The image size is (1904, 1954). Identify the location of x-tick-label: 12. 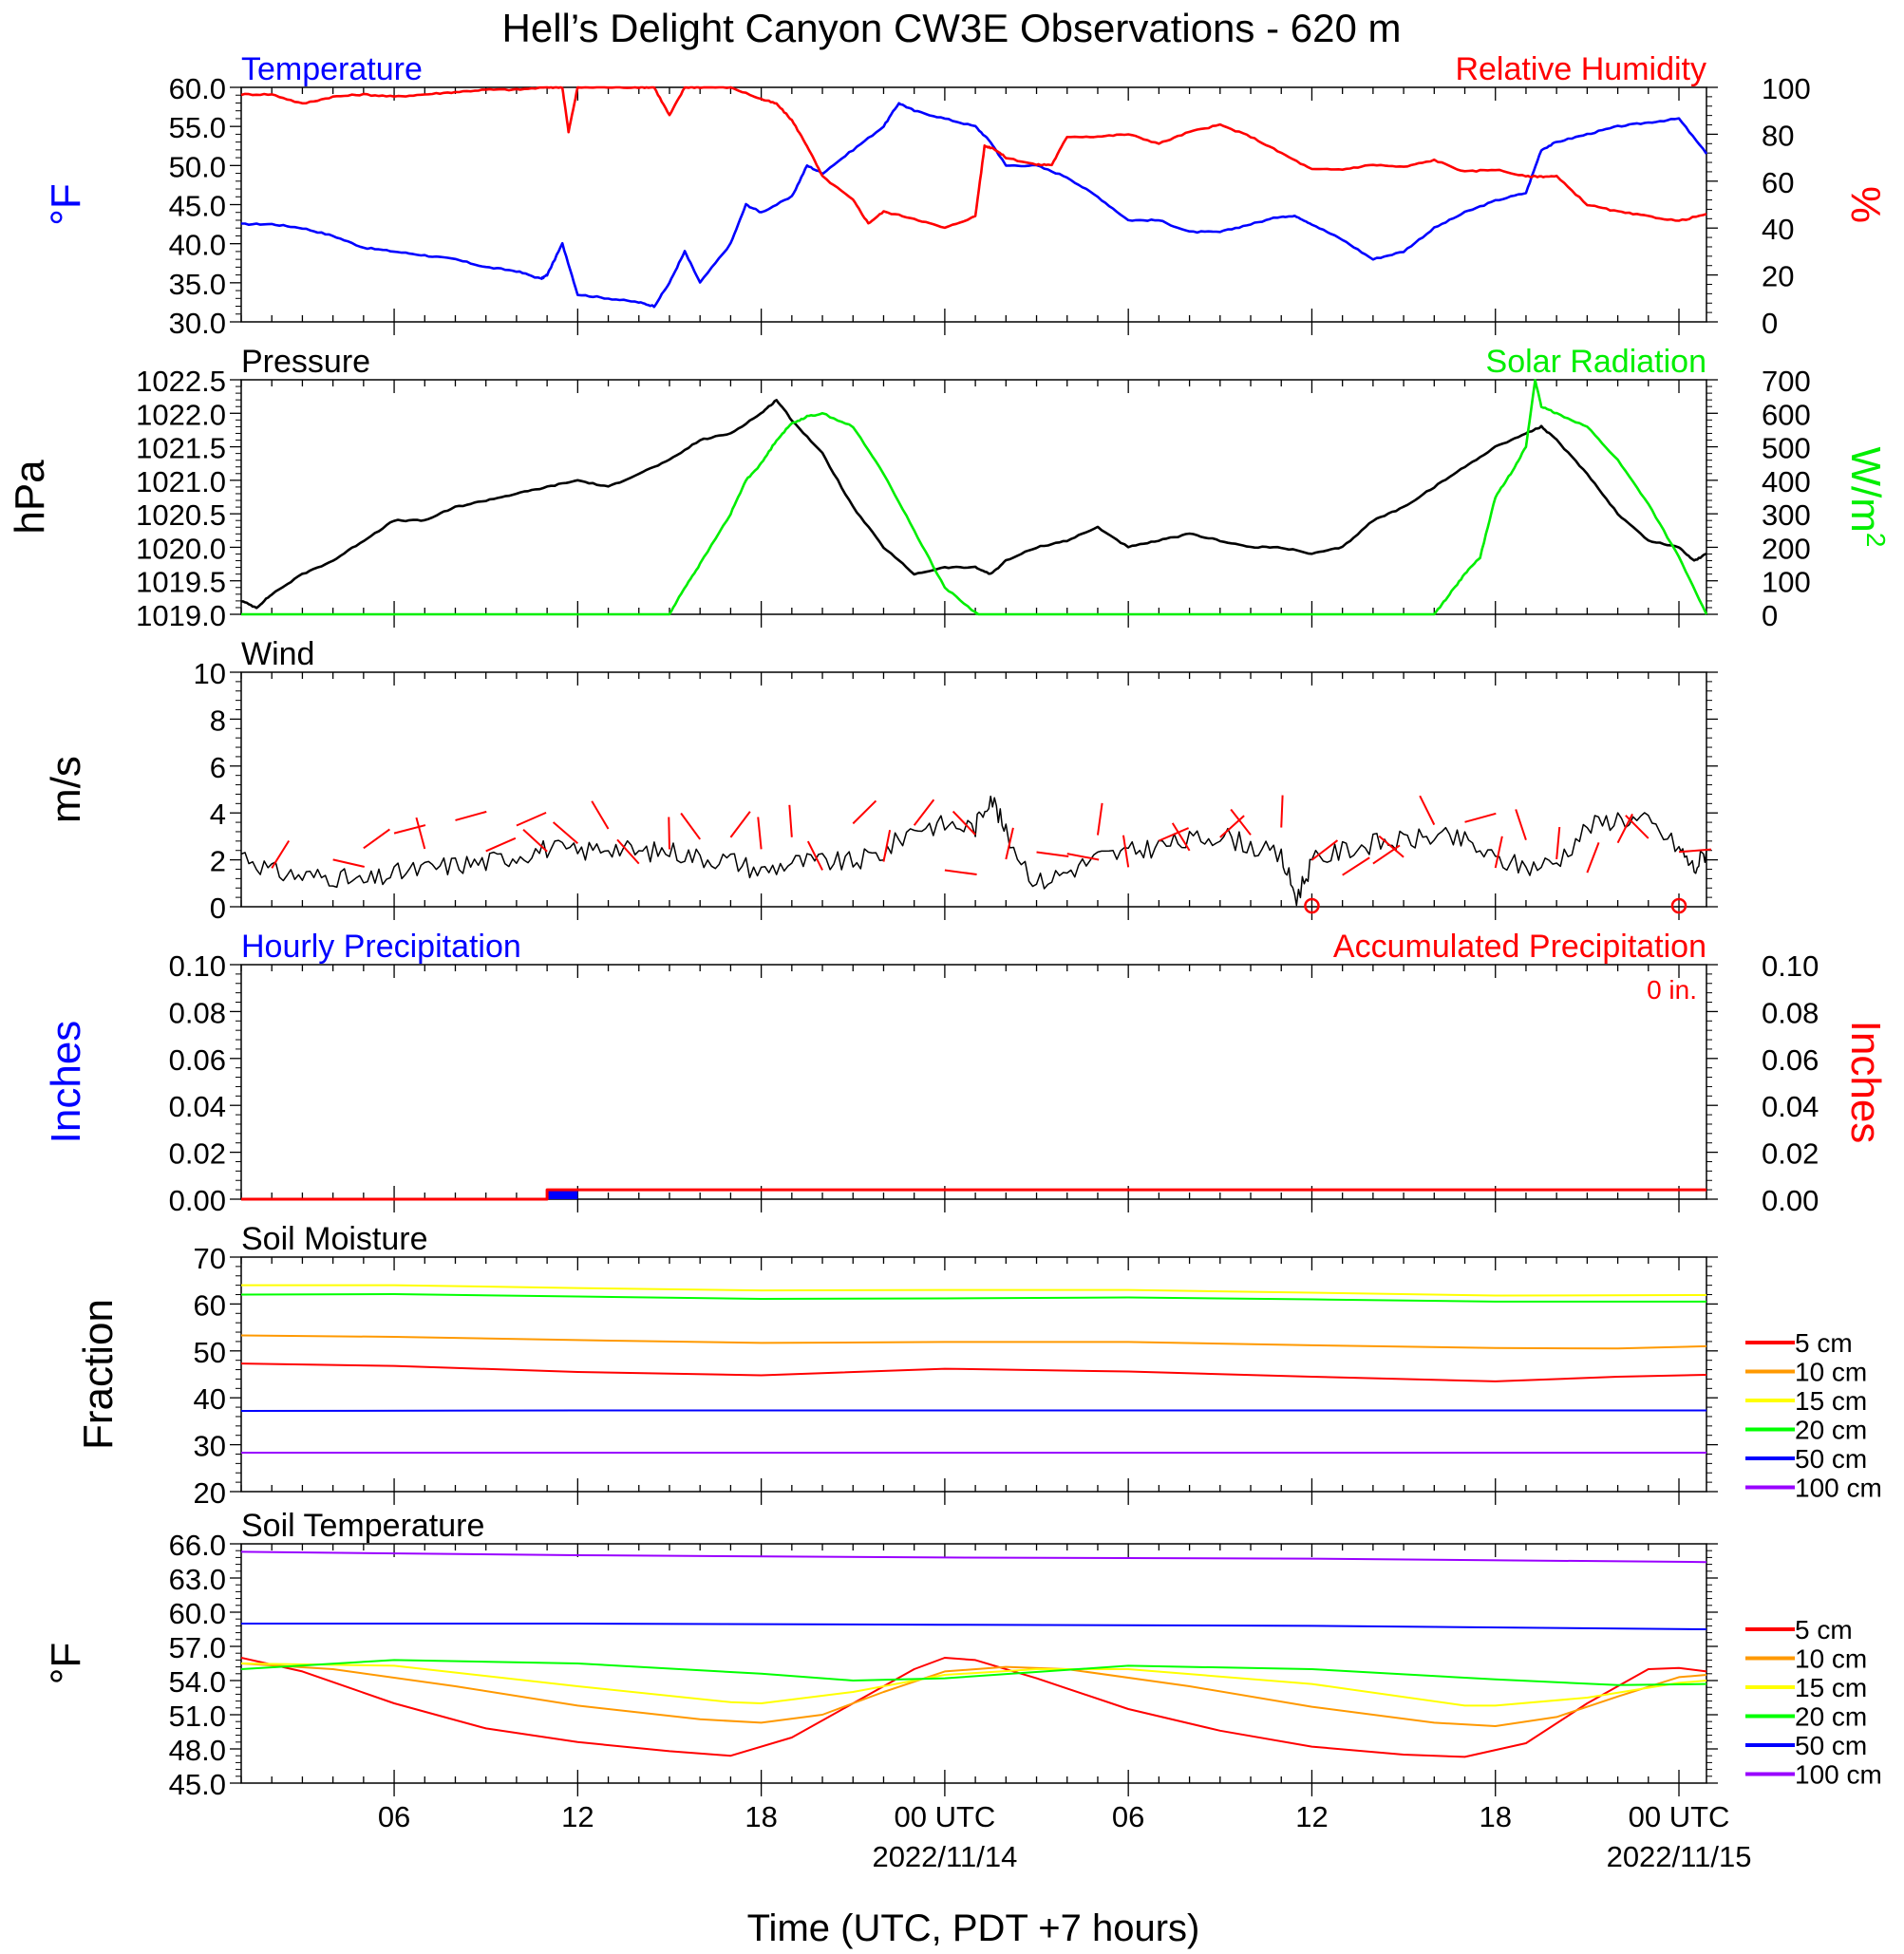
(1312, 1816).